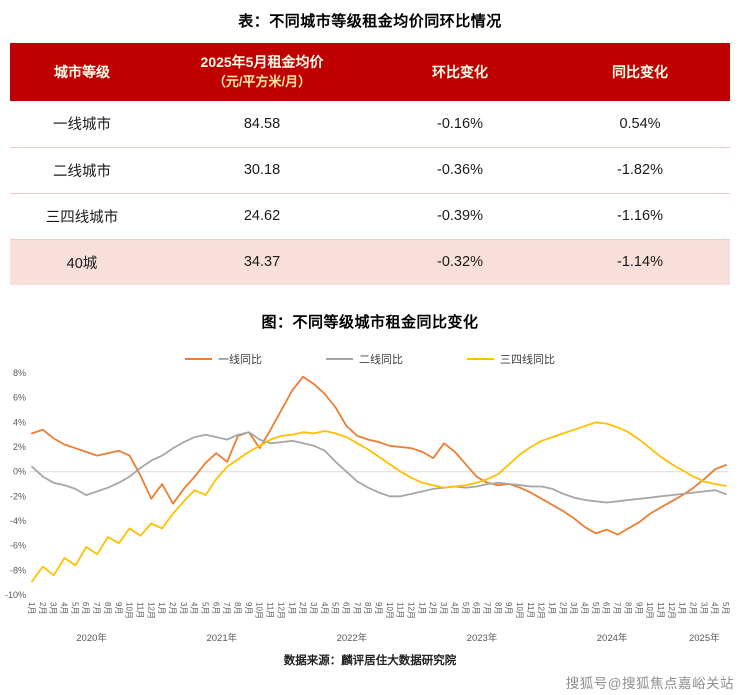  I want to click on series-line-二线同比, so click(379, 467).